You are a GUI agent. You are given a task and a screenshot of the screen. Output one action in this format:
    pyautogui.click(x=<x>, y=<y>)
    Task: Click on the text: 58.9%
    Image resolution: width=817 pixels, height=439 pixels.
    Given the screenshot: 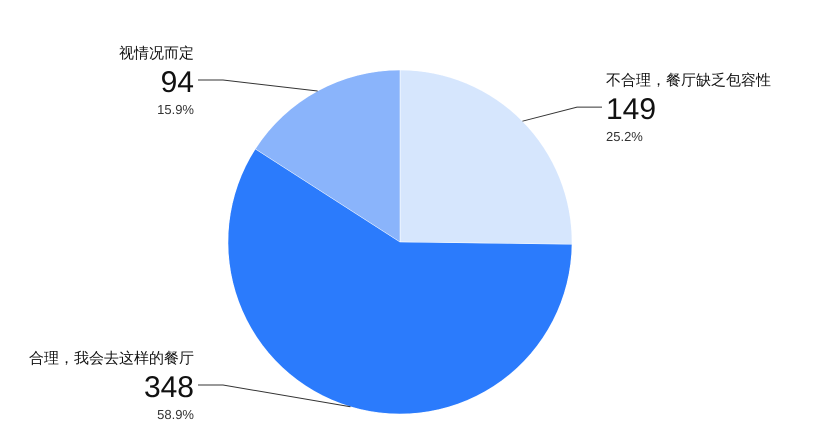 What is the action you would take?
    pyautogui.click(x=175, y=414)
    